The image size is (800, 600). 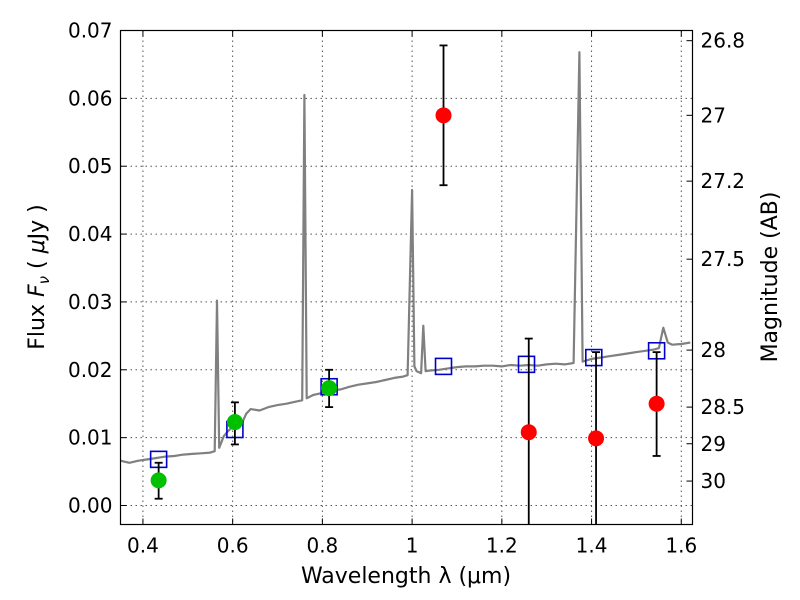 I want to click on right-axis-label: Magnitude (AB), so click(x=770, y=277).